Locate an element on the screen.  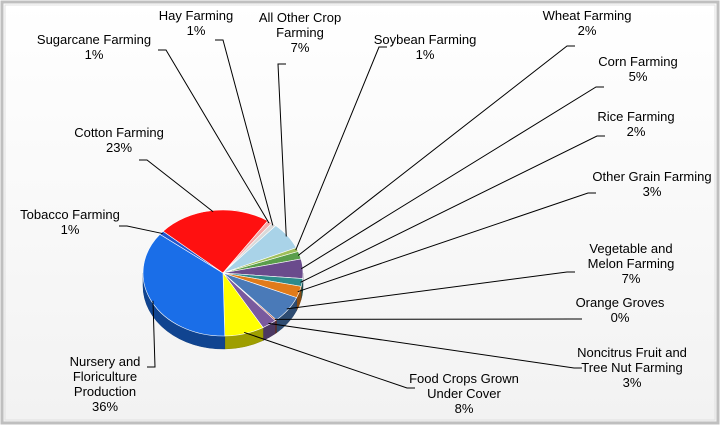
slice-label: Nursery and Floriculture Production 36% is located at coordinates (105, 384).